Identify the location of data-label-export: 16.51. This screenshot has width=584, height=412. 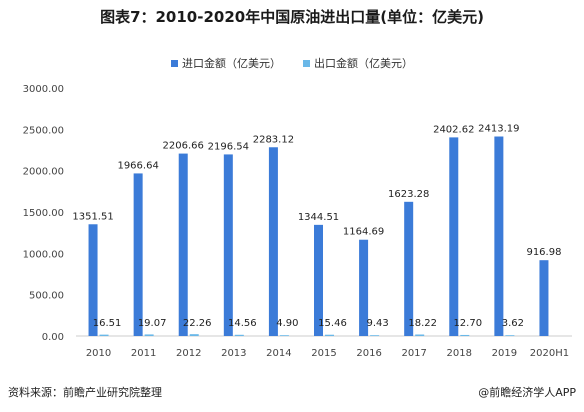
(107, 323).